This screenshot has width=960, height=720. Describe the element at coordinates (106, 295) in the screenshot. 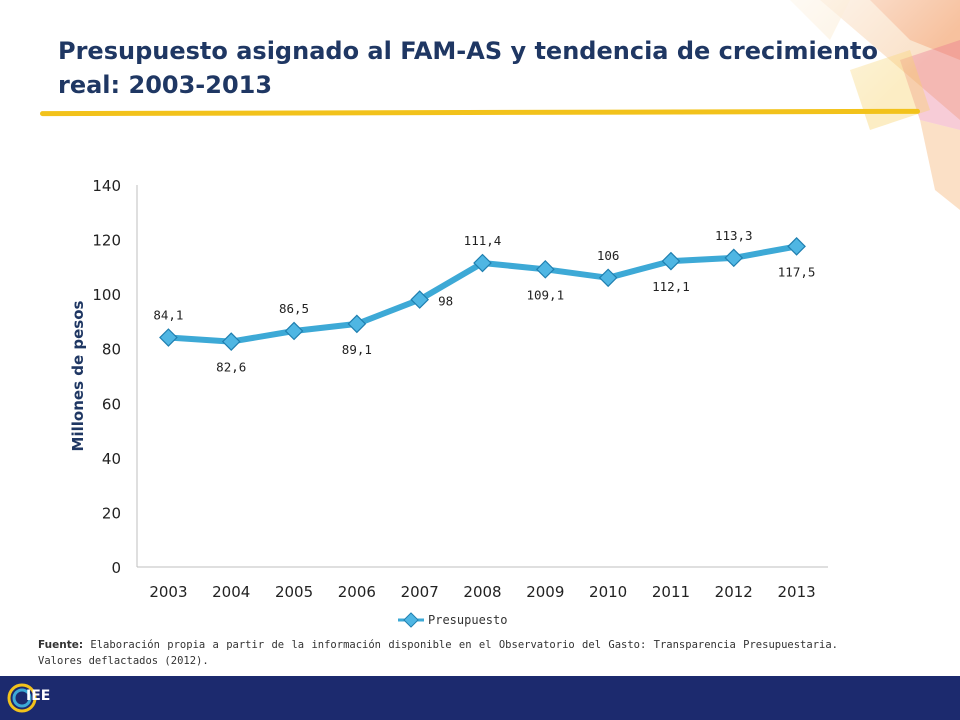

I see `y-tick-label: 100` at that location.